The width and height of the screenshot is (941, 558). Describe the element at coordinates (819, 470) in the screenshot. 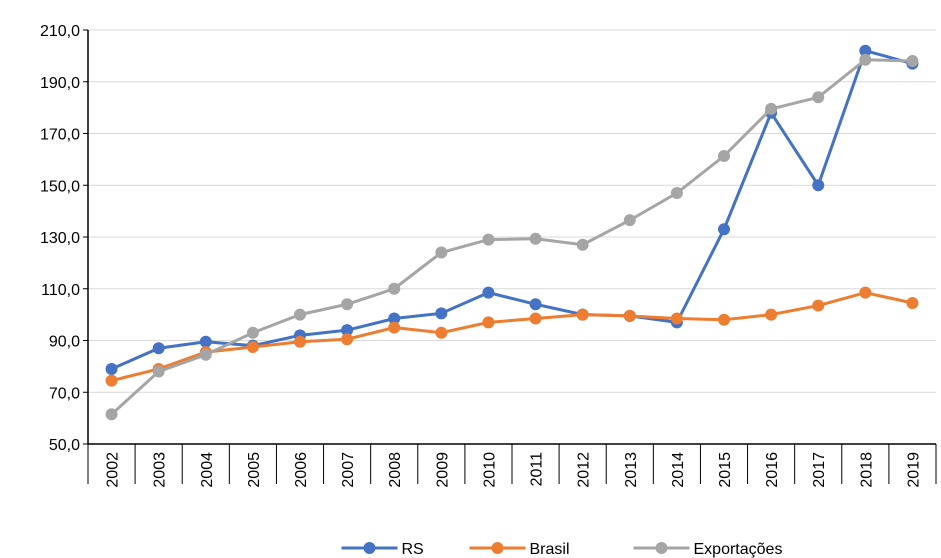

I see `x-tick-label: 2017` at that location.